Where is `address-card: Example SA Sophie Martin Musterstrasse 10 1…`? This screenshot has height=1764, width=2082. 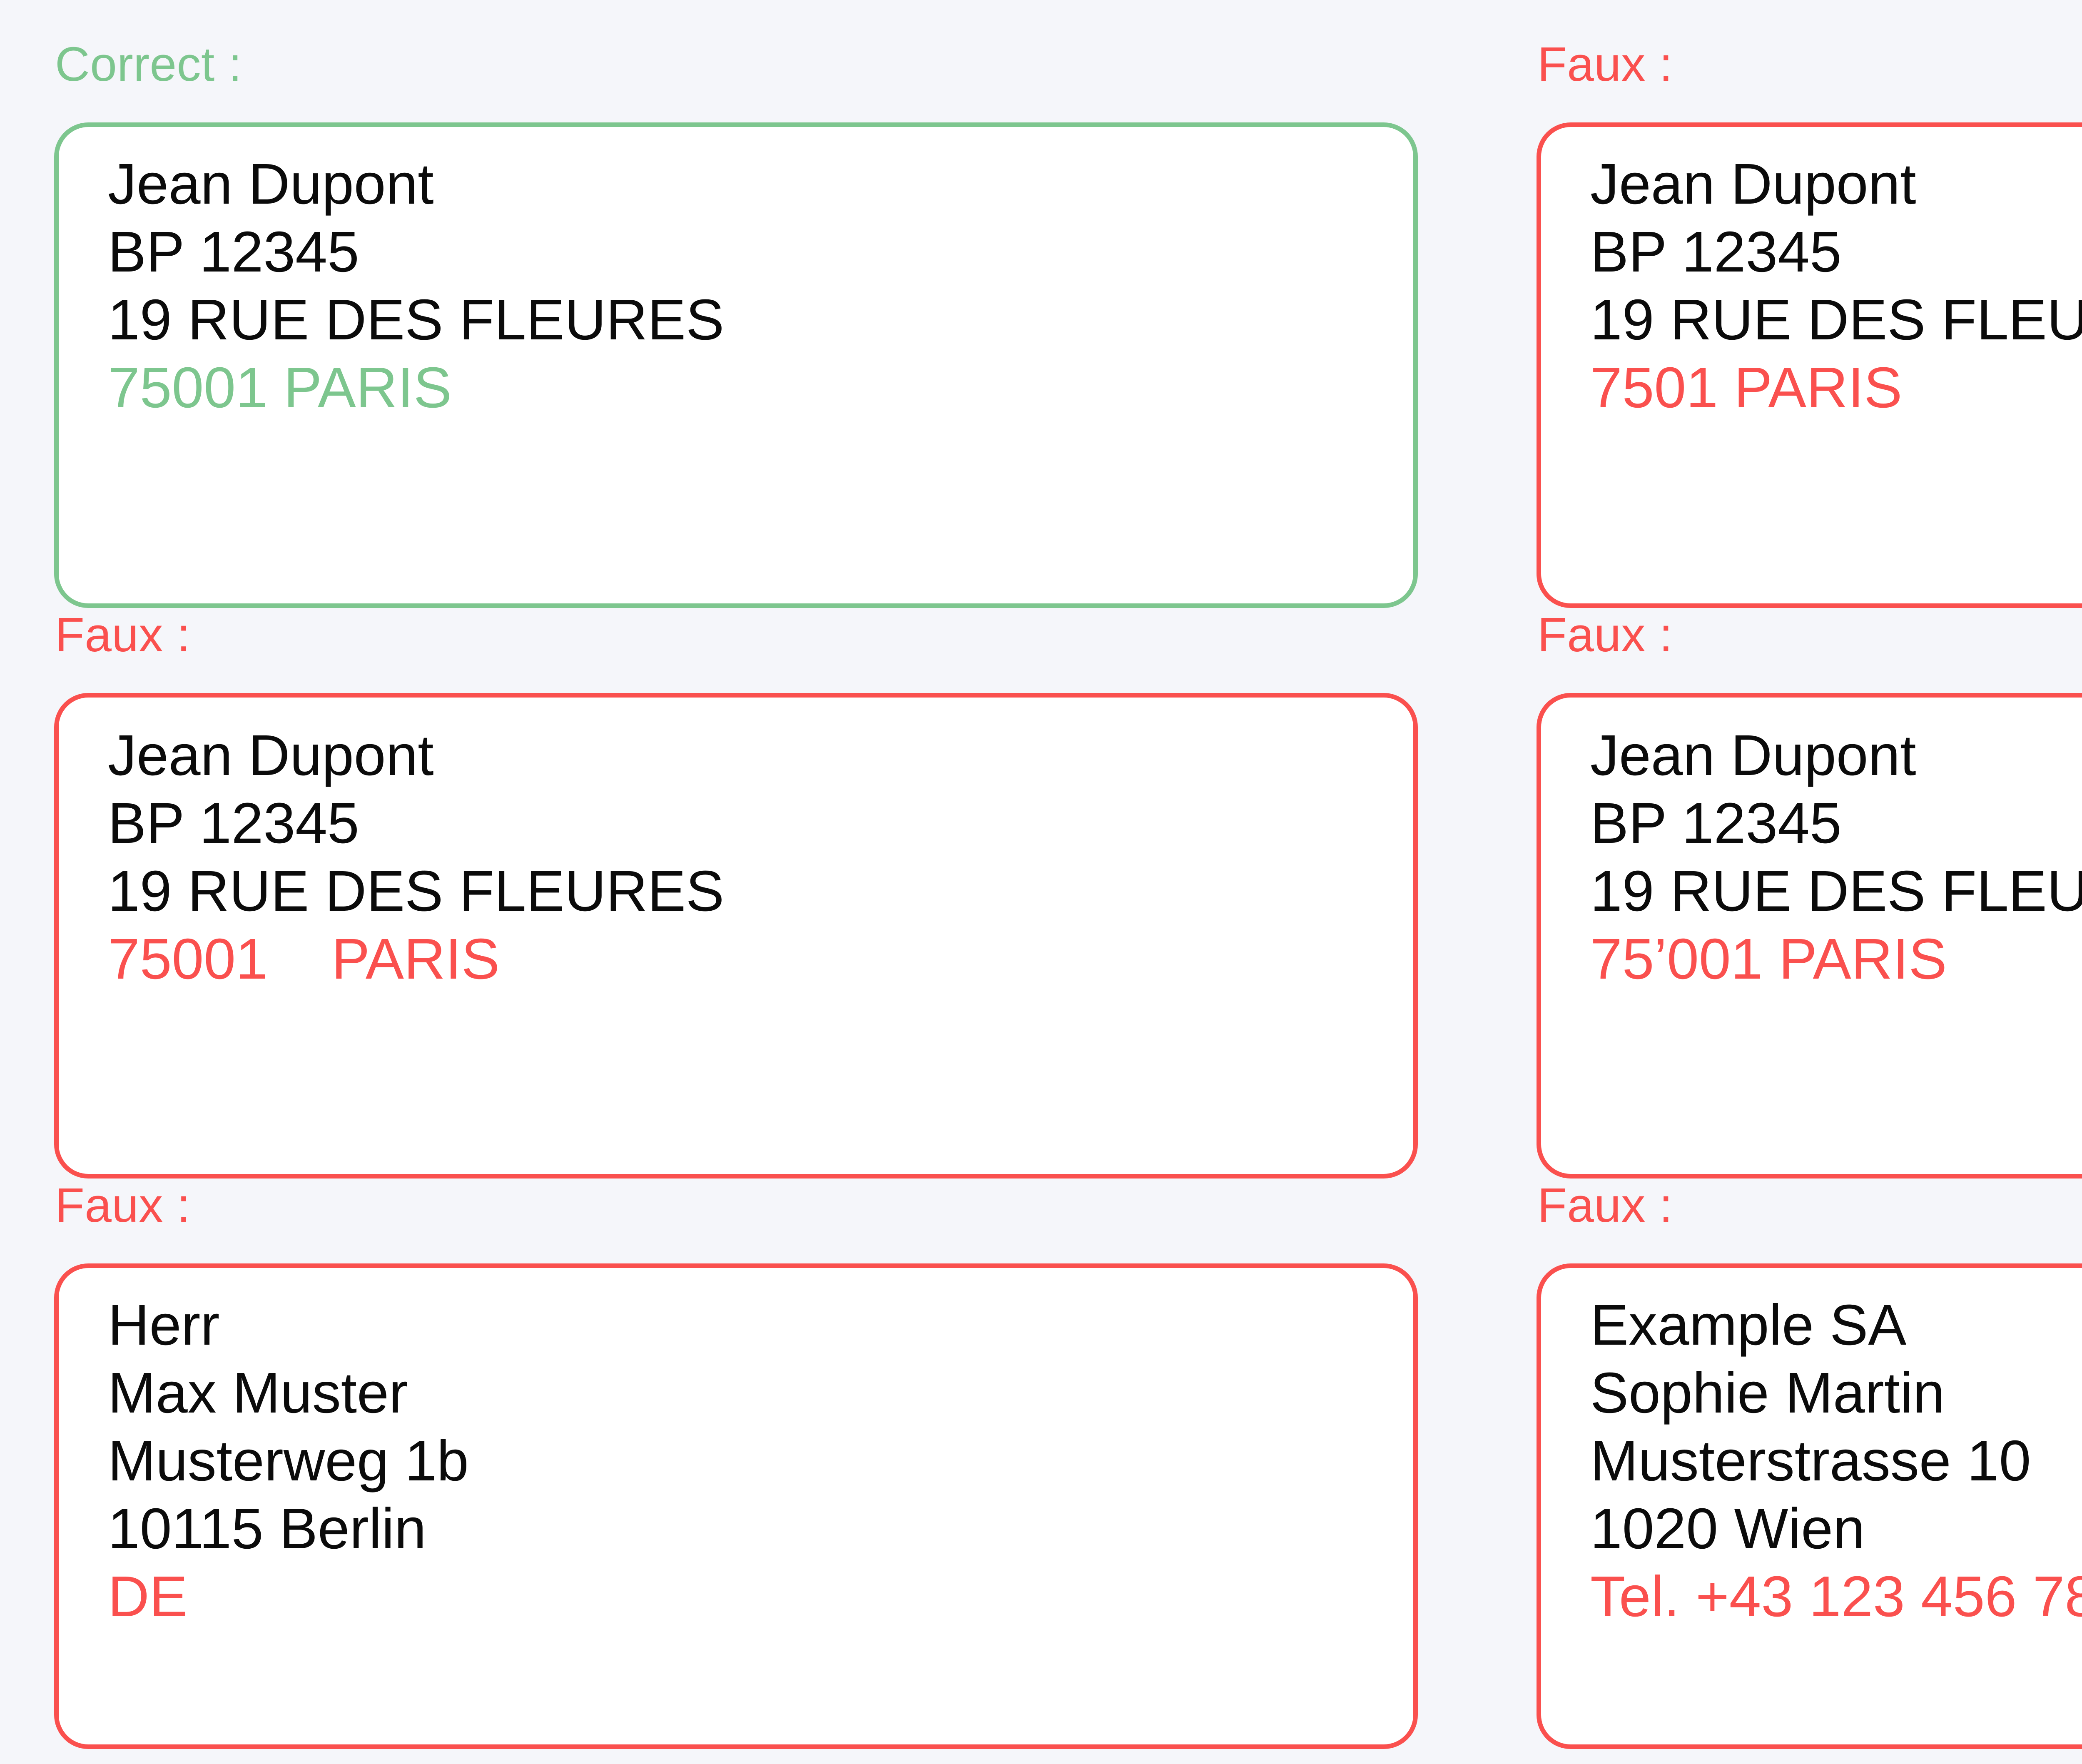
address-card: Example SA Sophie Martin Musterstrasse 10 1… is located at coordinates (1809, 1506).